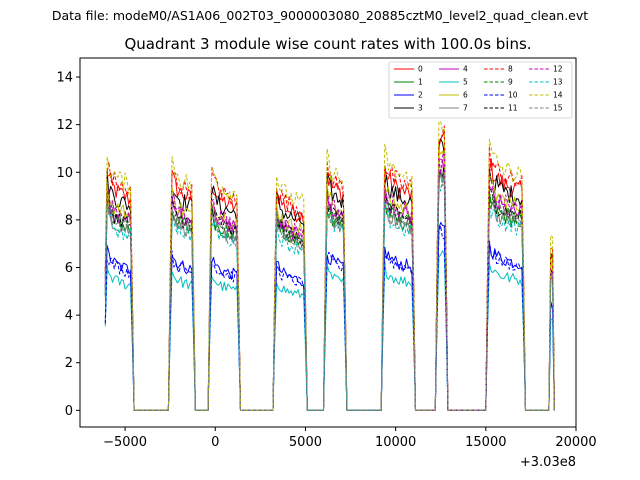  What do you see at coordinates (420, 95) in the screenshot?
I see `legend-label: 2` at bounding box center [420, 95].